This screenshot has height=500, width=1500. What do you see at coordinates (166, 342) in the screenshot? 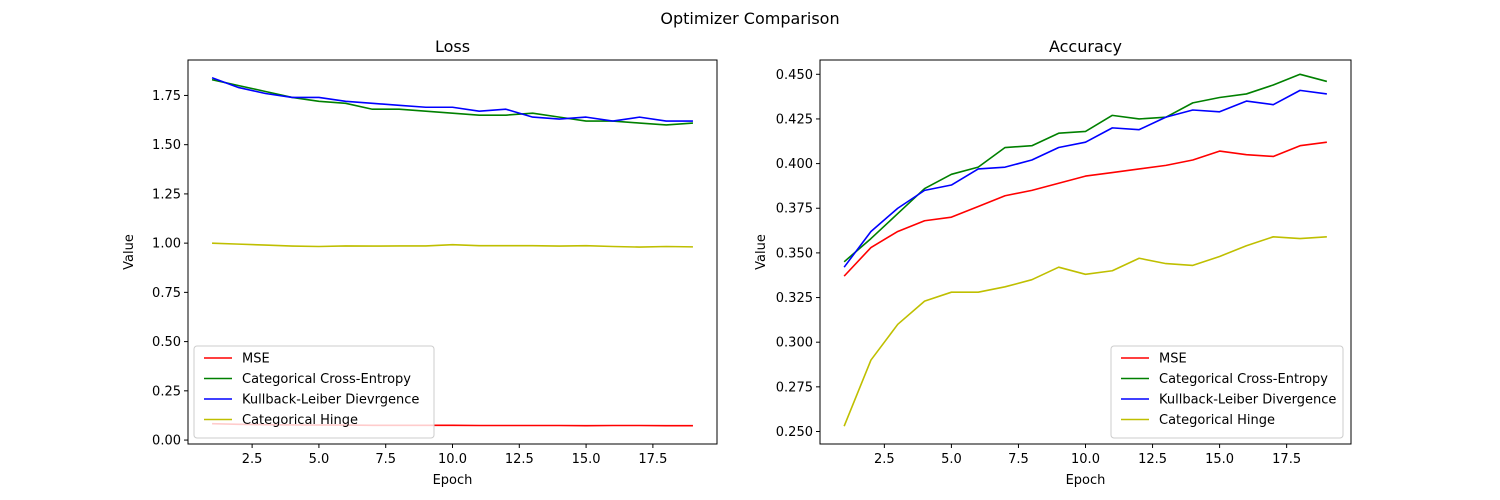
I see `loss-ytick-label: 0.50` at bounding box center [166, 342].